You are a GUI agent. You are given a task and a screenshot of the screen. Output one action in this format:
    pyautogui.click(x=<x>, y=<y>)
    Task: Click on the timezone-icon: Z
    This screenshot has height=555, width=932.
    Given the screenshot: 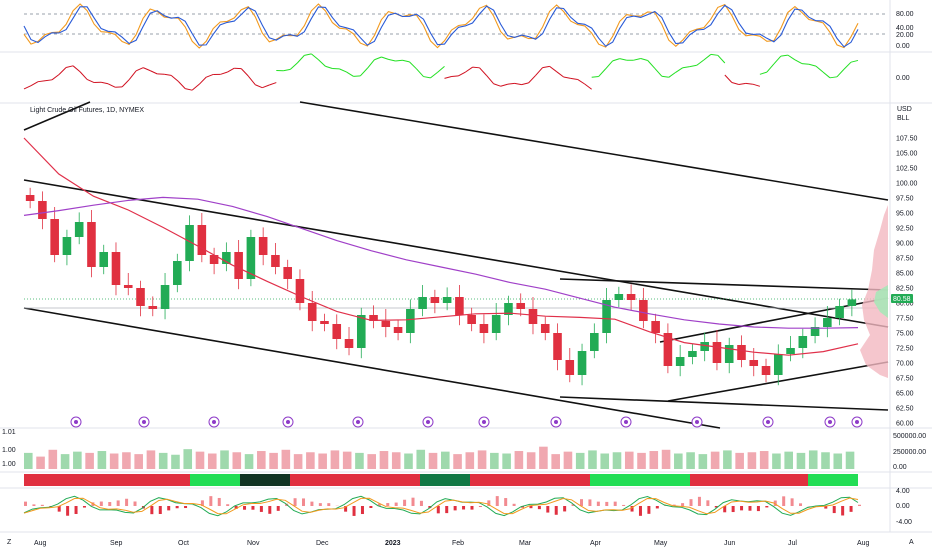 What is the action you would take?
    pyautogui.click(x=9, y=542)
    